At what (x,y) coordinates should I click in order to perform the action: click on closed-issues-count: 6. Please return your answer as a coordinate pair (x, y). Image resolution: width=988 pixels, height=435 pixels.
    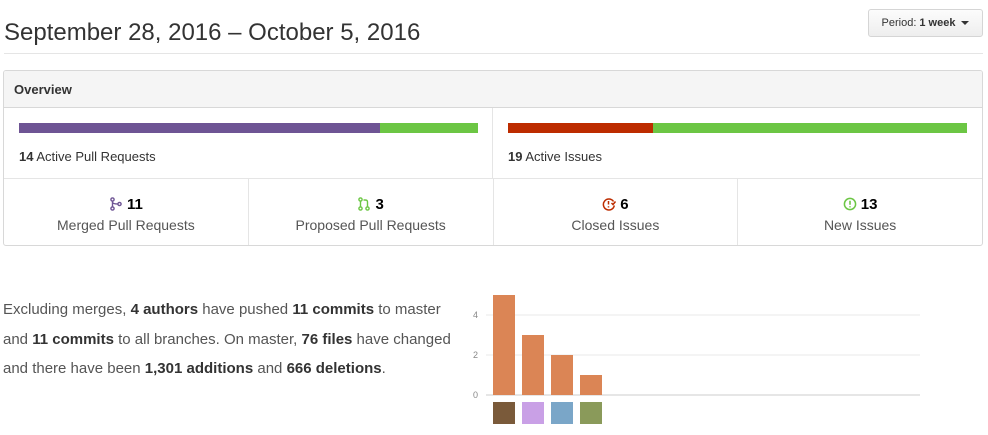
    Looking at the image, I should click on (624, 204).